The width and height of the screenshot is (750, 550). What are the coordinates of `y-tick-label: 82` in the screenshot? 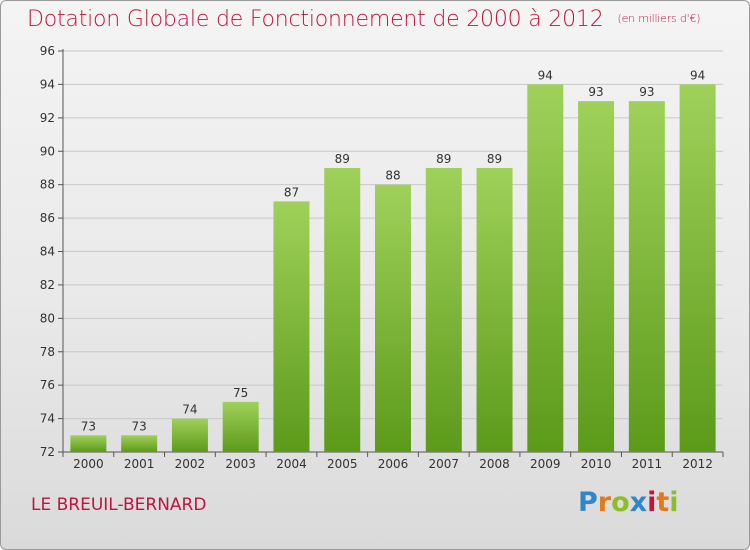 It's located at (47, 285).